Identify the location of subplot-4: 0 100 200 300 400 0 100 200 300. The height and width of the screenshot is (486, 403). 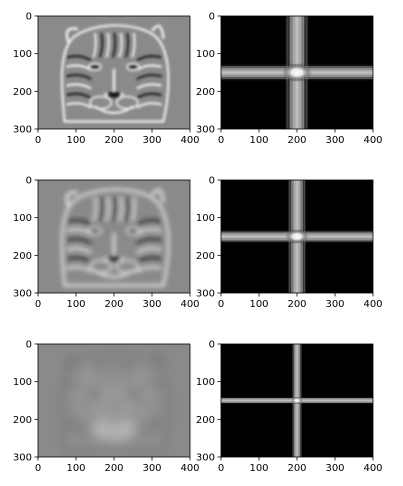
(289, 243).